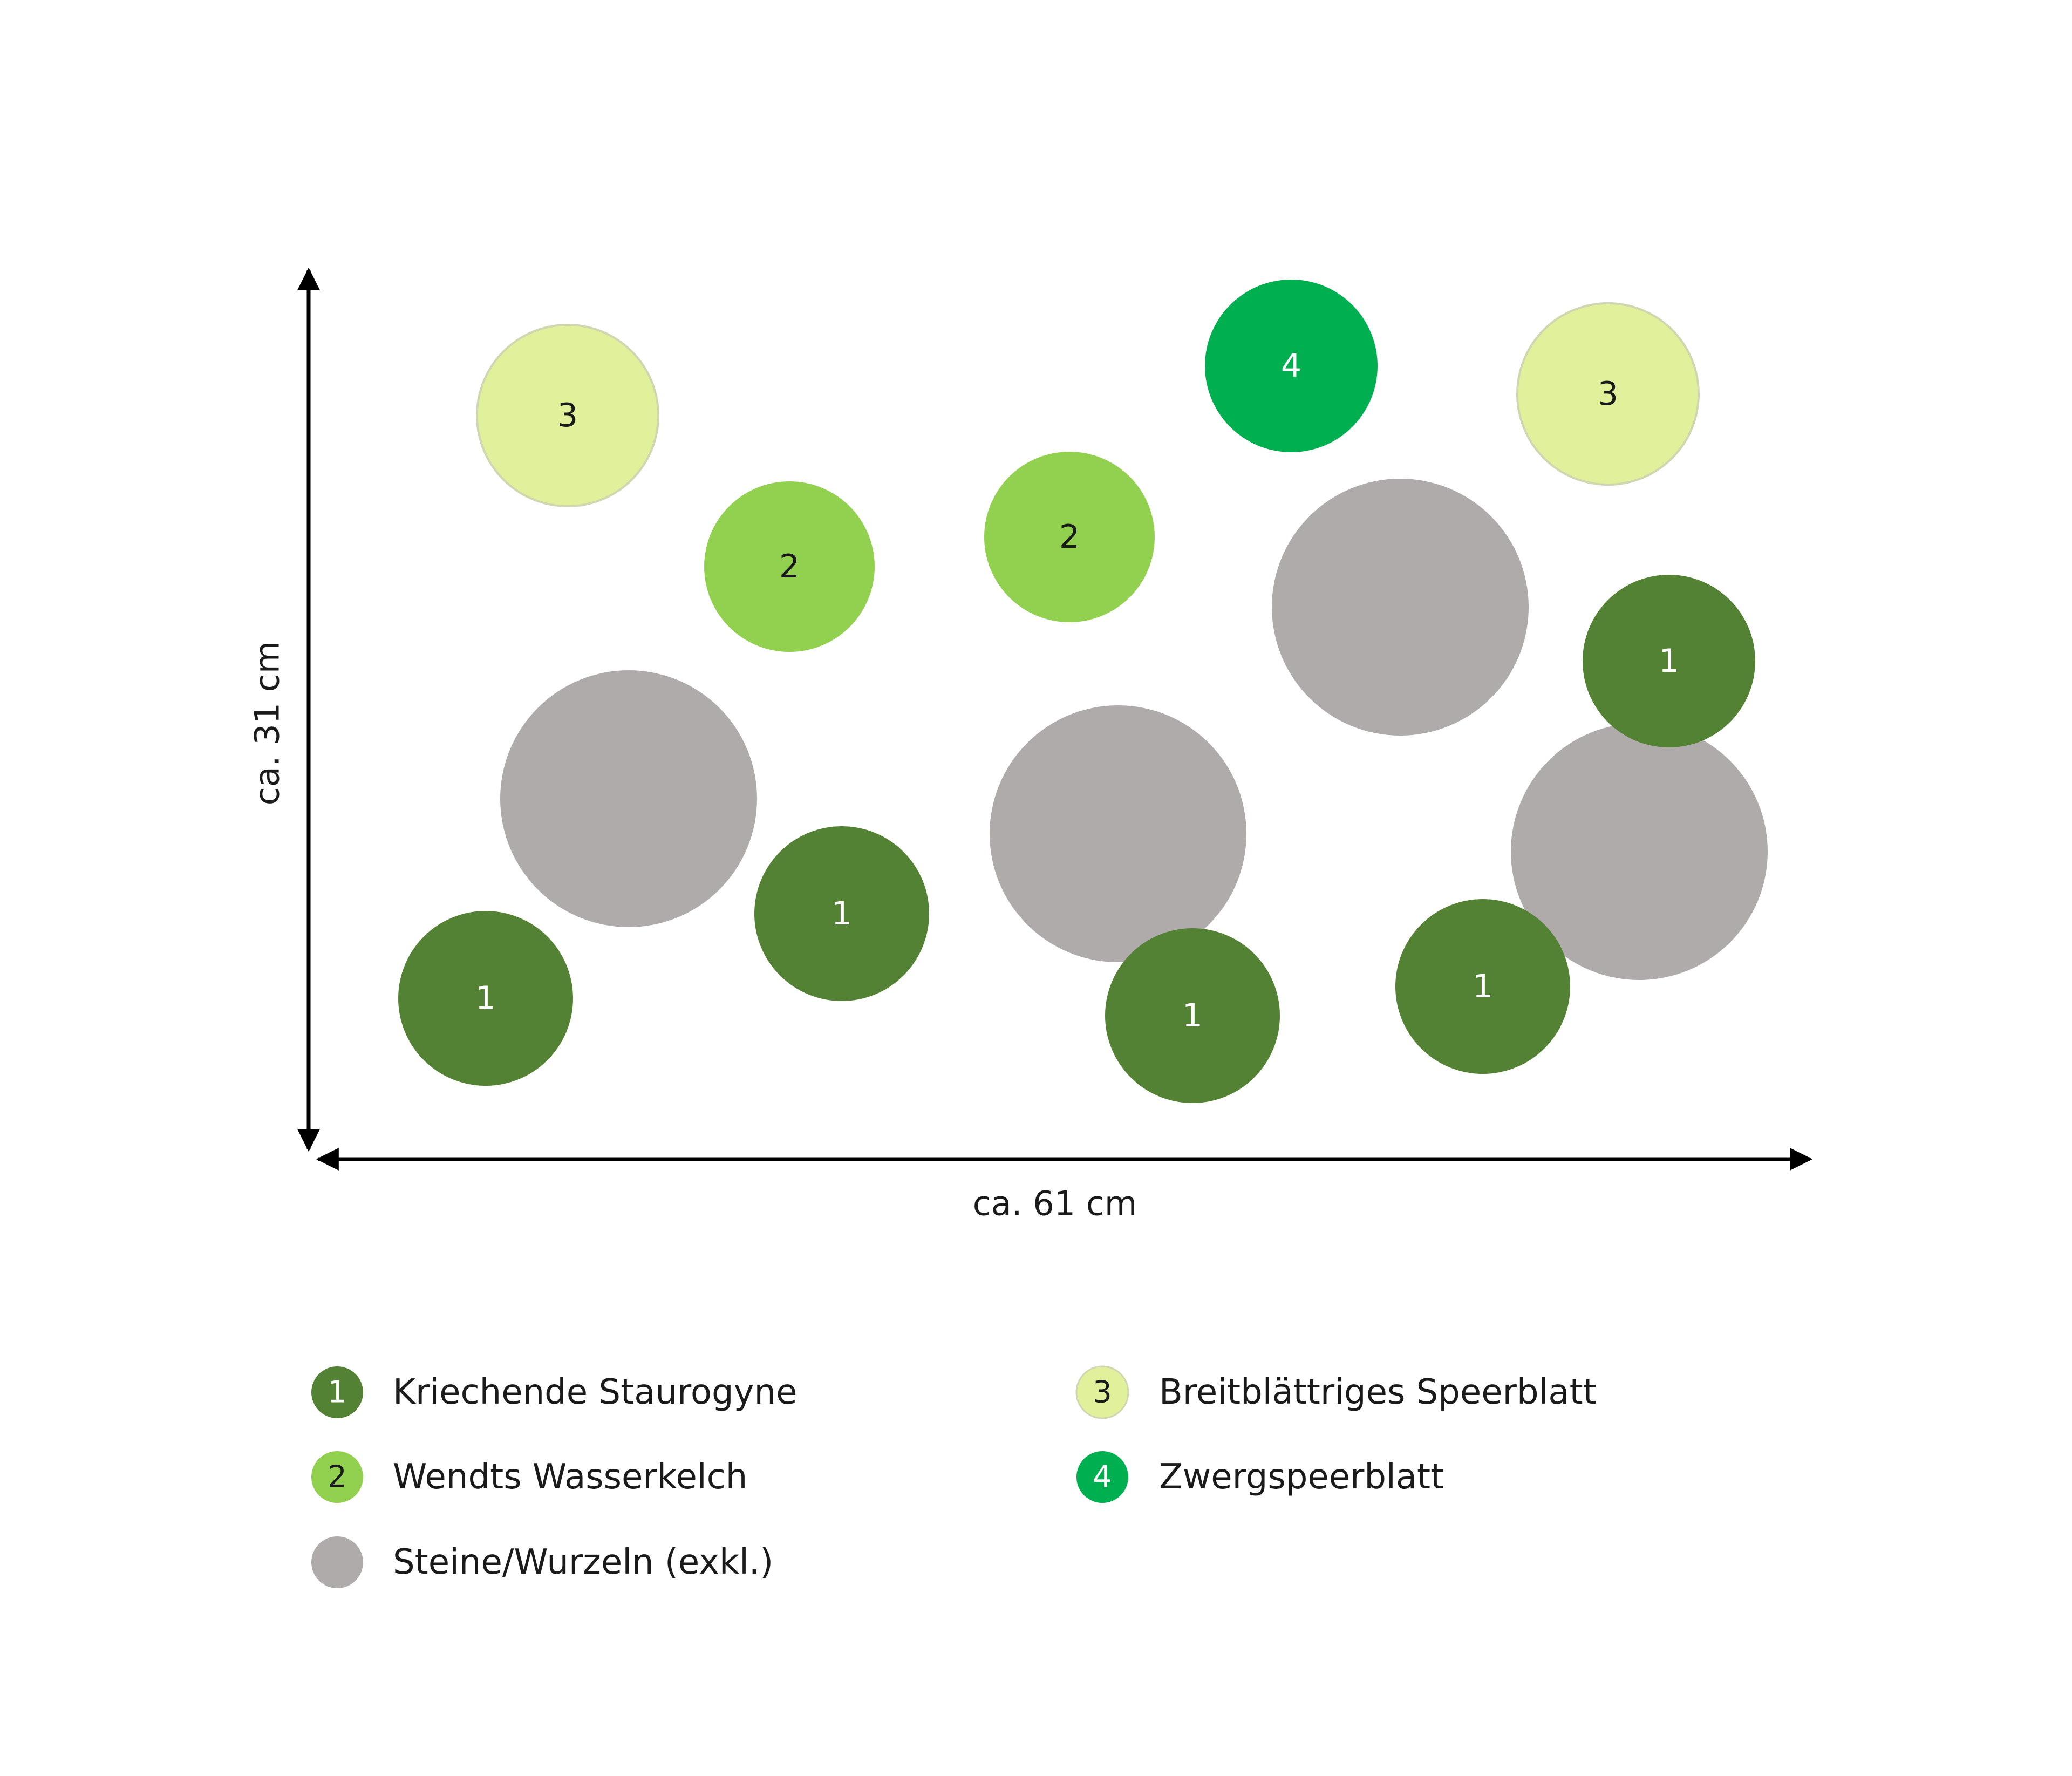  I want to click on legend-item-1: 1 Kriechende Staurogyne, so click(554, 1392).